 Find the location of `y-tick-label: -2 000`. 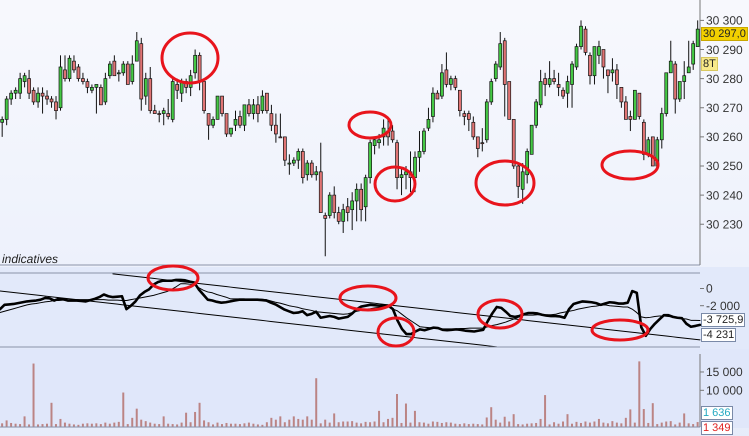

y-tick-label: -2 000 is located at coordinates (723, 305).